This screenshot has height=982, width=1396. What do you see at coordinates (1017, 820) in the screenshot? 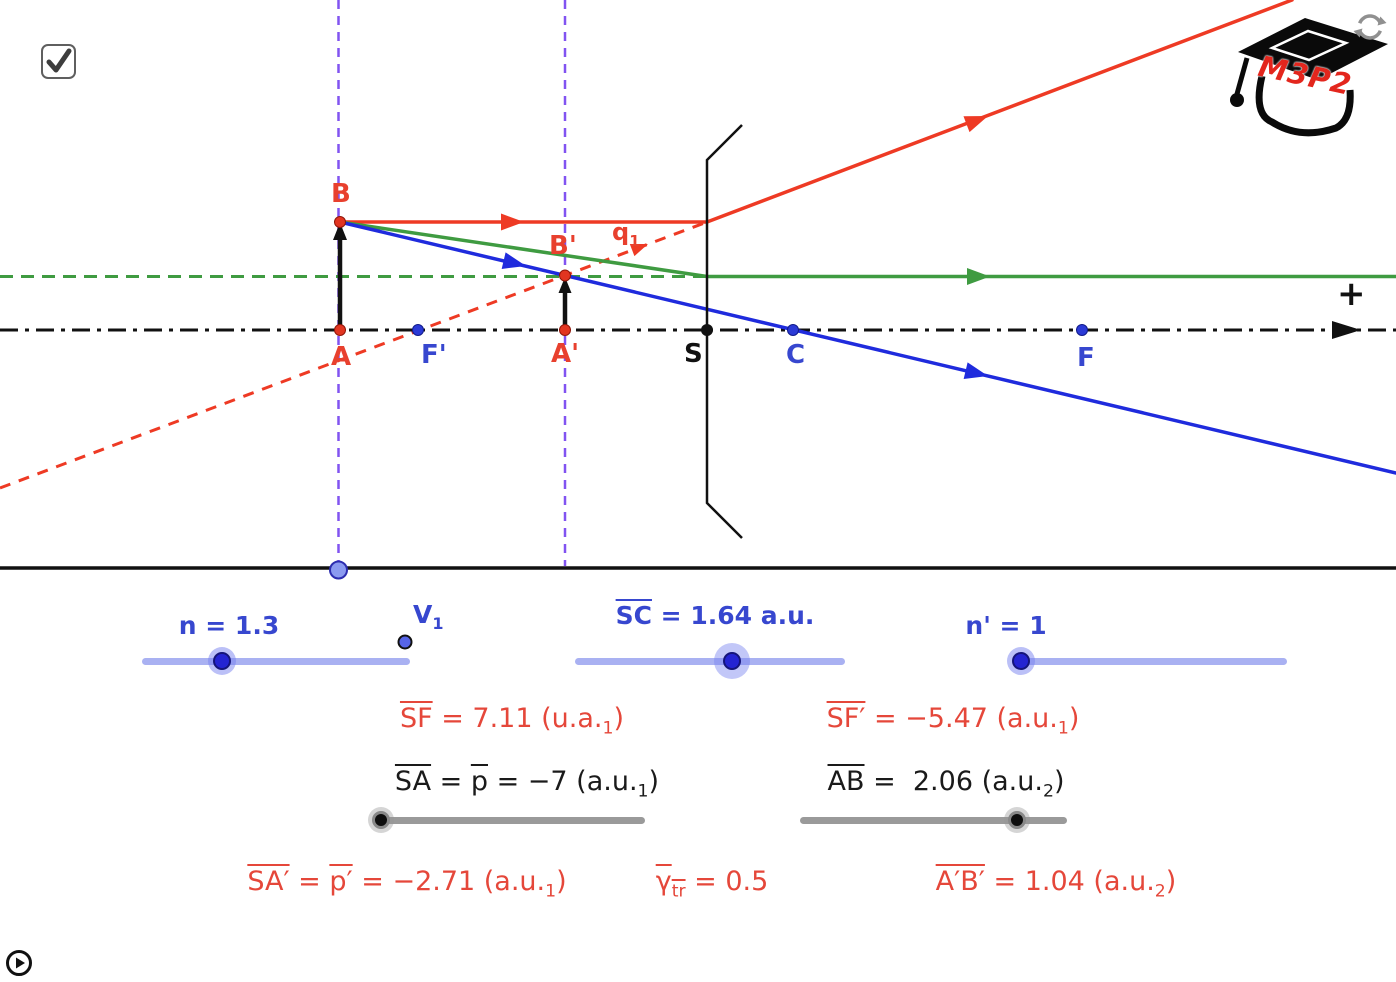
I see `ab-slider-handle` at bounding box center [1017, 820].